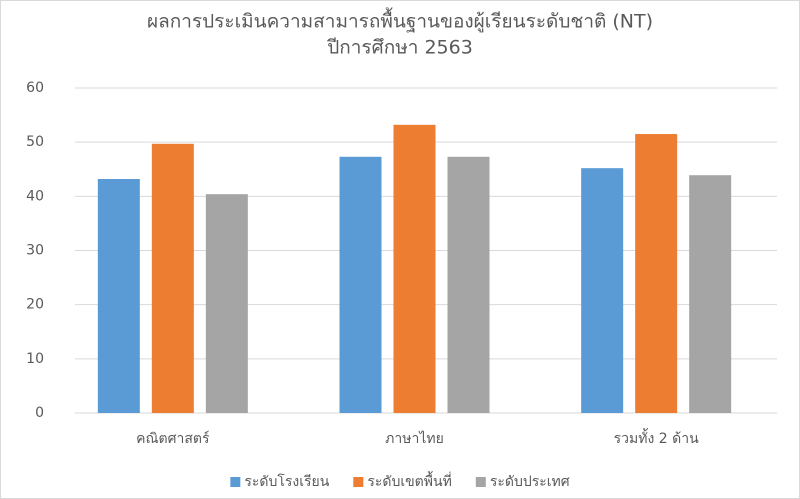  I want to click on x-tick-label: ภาษาไทย, so click(414, 438).